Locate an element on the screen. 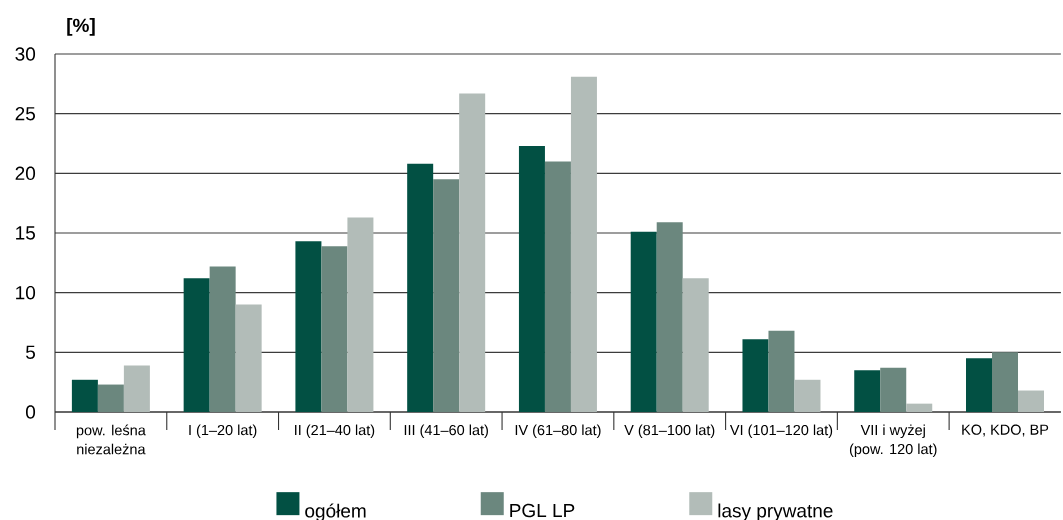 This screenshot has width=1063, height=520. x-tick-label: VII i wyżej (pow. 120 lat) is located at coordinates (893, 441).